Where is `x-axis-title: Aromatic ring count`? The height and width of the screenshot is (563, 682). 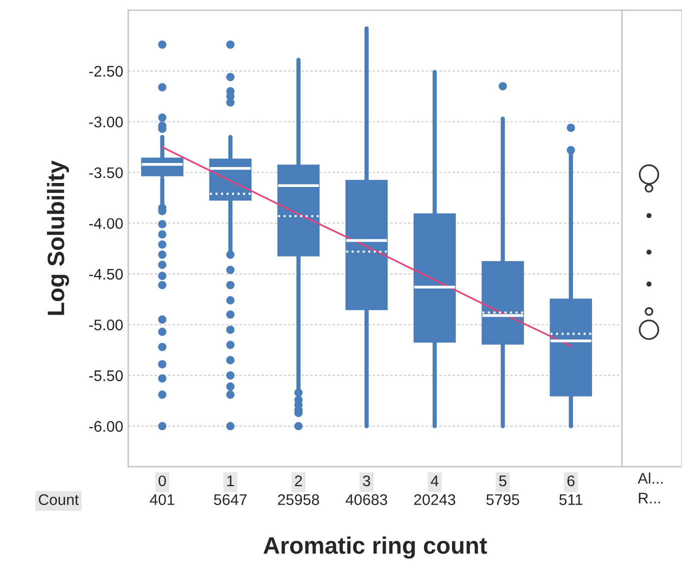
x-axis-title: Aromatic ring count is located at coordinates (375, 547).